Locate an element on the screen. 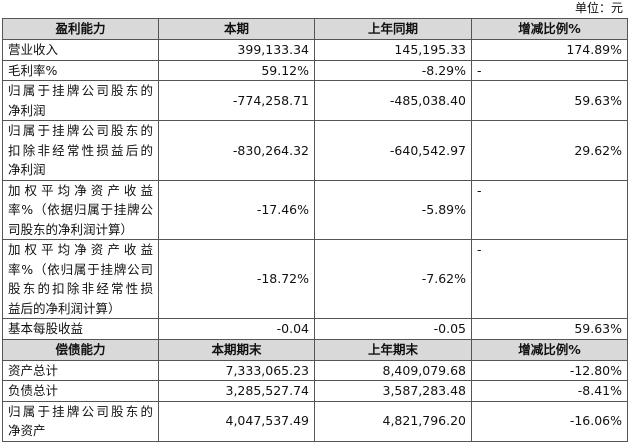 The height and width of the screenshot is (446, 629). label-cell: 加权平均净资产收益 率%（依归属于挂牌公司 股东的扣除非经常性损 益后的净利润计算） is located at coordinates (80, 279).